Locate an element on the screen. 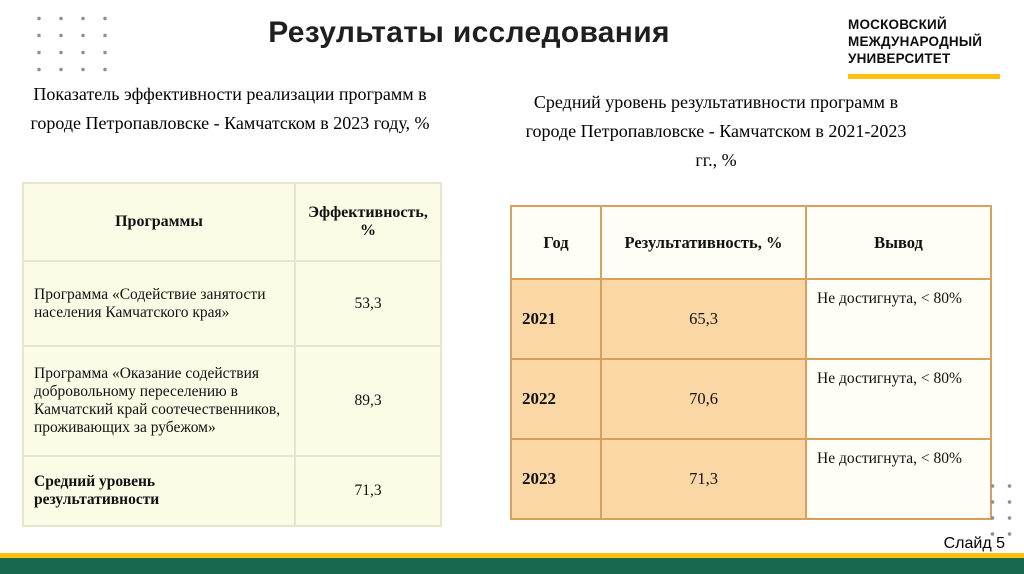 The image size is (1024, 574). table-header-row: Программы Эффективность, % is located at coordinates (232, 222).